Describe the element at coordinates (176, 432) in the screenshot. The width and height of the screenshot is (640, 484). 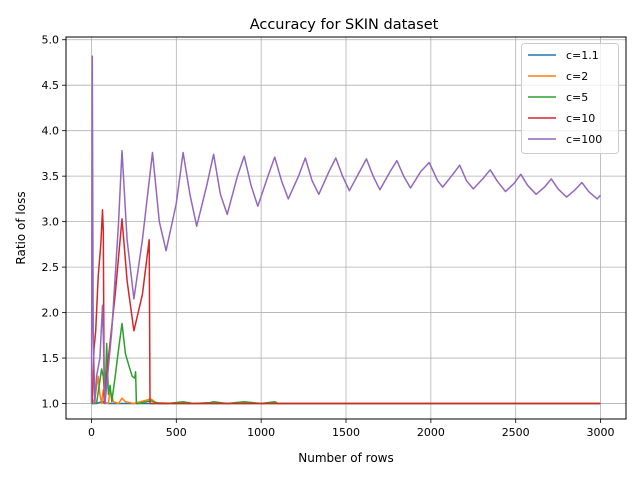
I see `x-tick-label: 500` at that location.